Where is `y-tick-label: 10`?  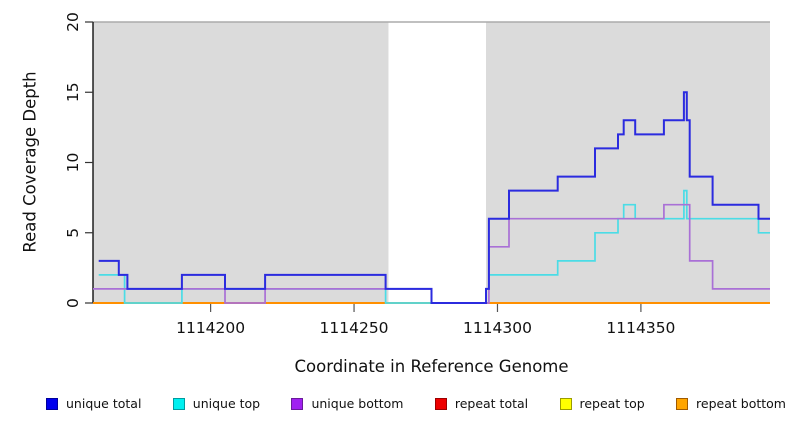
y-tick-label: 10 is located at coordinates (73, 163).